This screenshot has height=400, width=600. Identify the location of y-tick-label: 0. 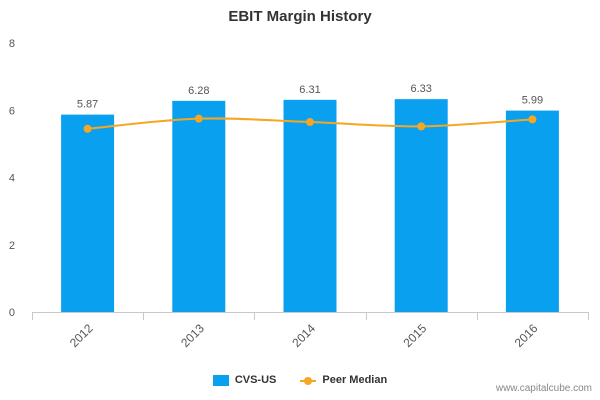
(12, 313).